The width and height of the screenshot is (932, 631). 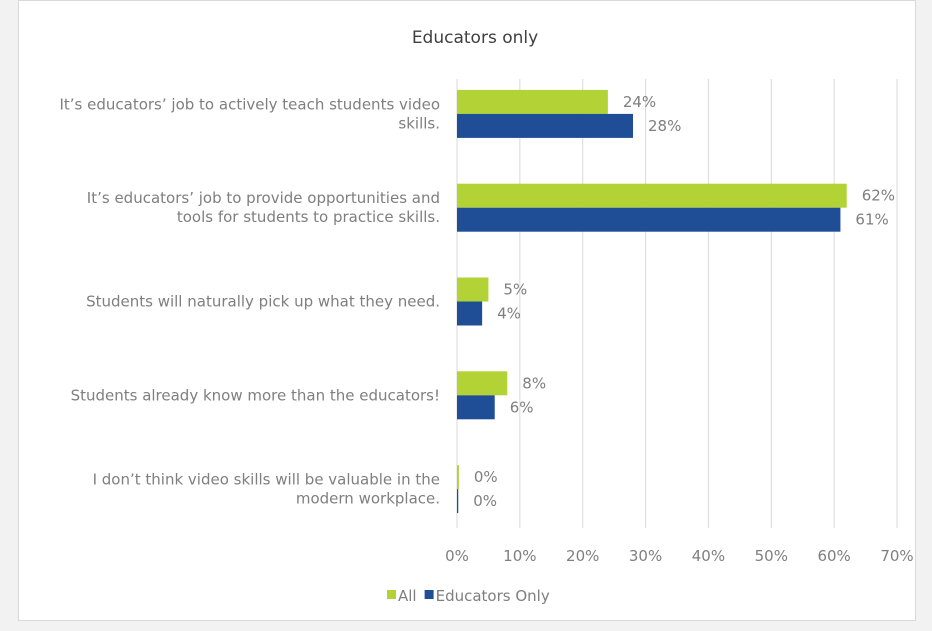 I want to click on category-label: skills., so click(x=419, y=123).